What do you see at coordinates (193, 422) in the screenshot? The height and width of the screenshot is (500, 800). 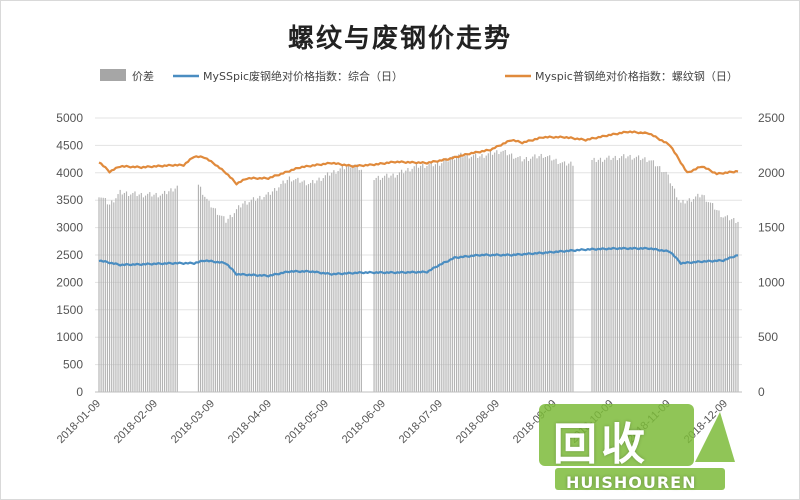 I see `x-tick-label: 2018-03-09` at bounding box center [193, 422].